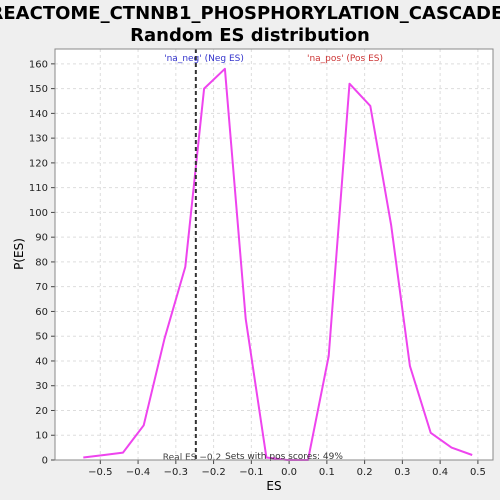 This screenshot has height=500, width=500. Describe the element at coordinates (204, 59) in the screenshot. I see `neg-es-label: 'na_neg' (Neg ES)` at that location.